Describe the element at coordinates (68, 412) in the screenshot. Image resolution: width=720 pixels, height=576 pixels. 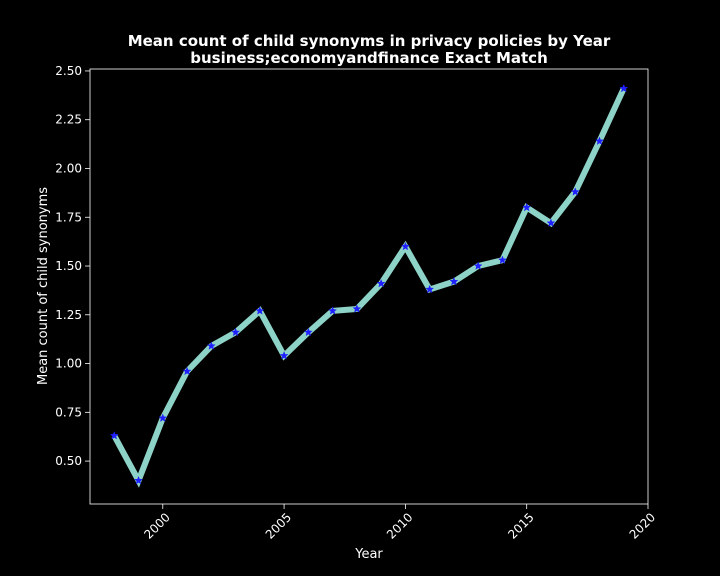
I see `y-tick-label: 0.75` at that location.